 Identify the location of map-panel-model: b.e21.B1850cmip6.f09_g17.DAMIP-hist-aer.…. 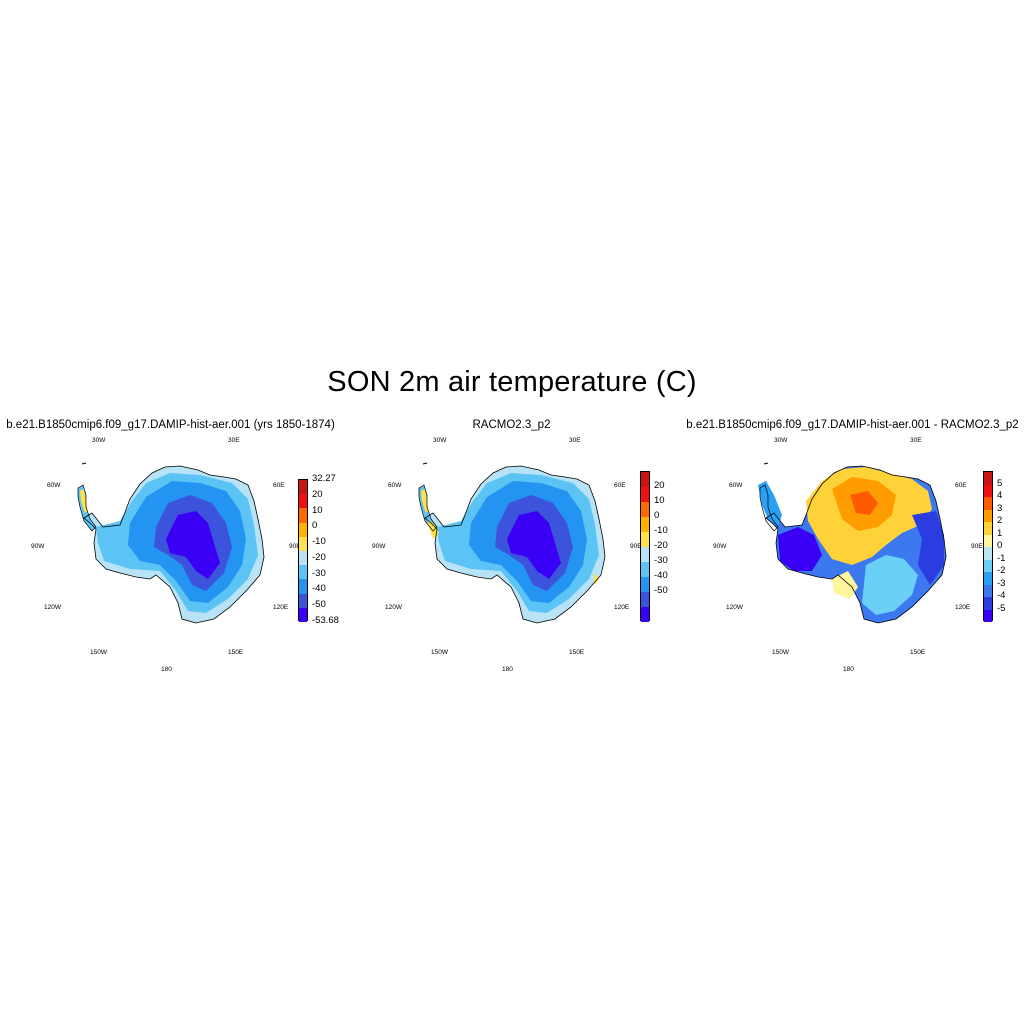
(170, 550).